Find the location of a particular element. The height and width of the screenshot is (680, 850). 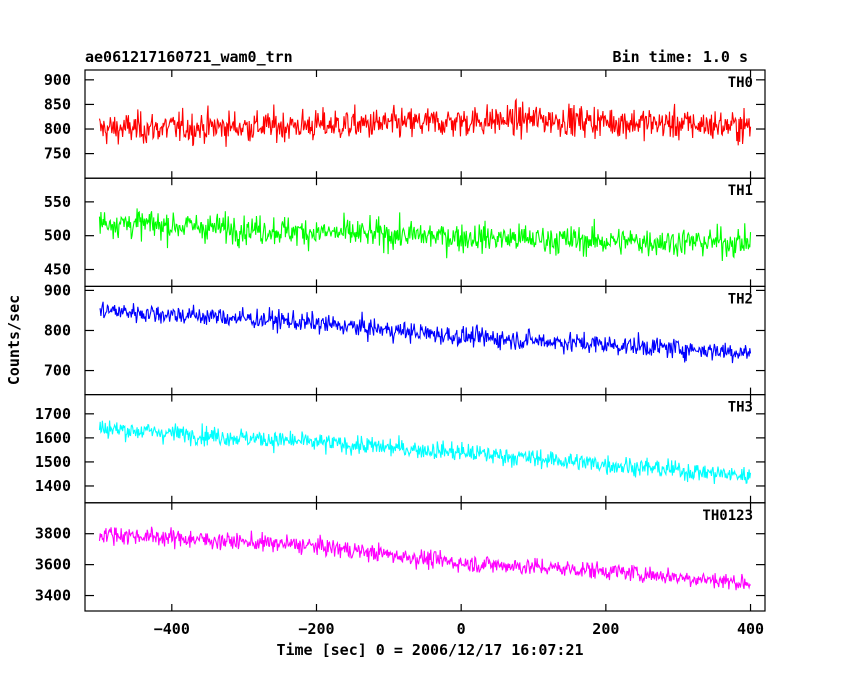

panel-frame-th2 is located at coordinates (425, 340).